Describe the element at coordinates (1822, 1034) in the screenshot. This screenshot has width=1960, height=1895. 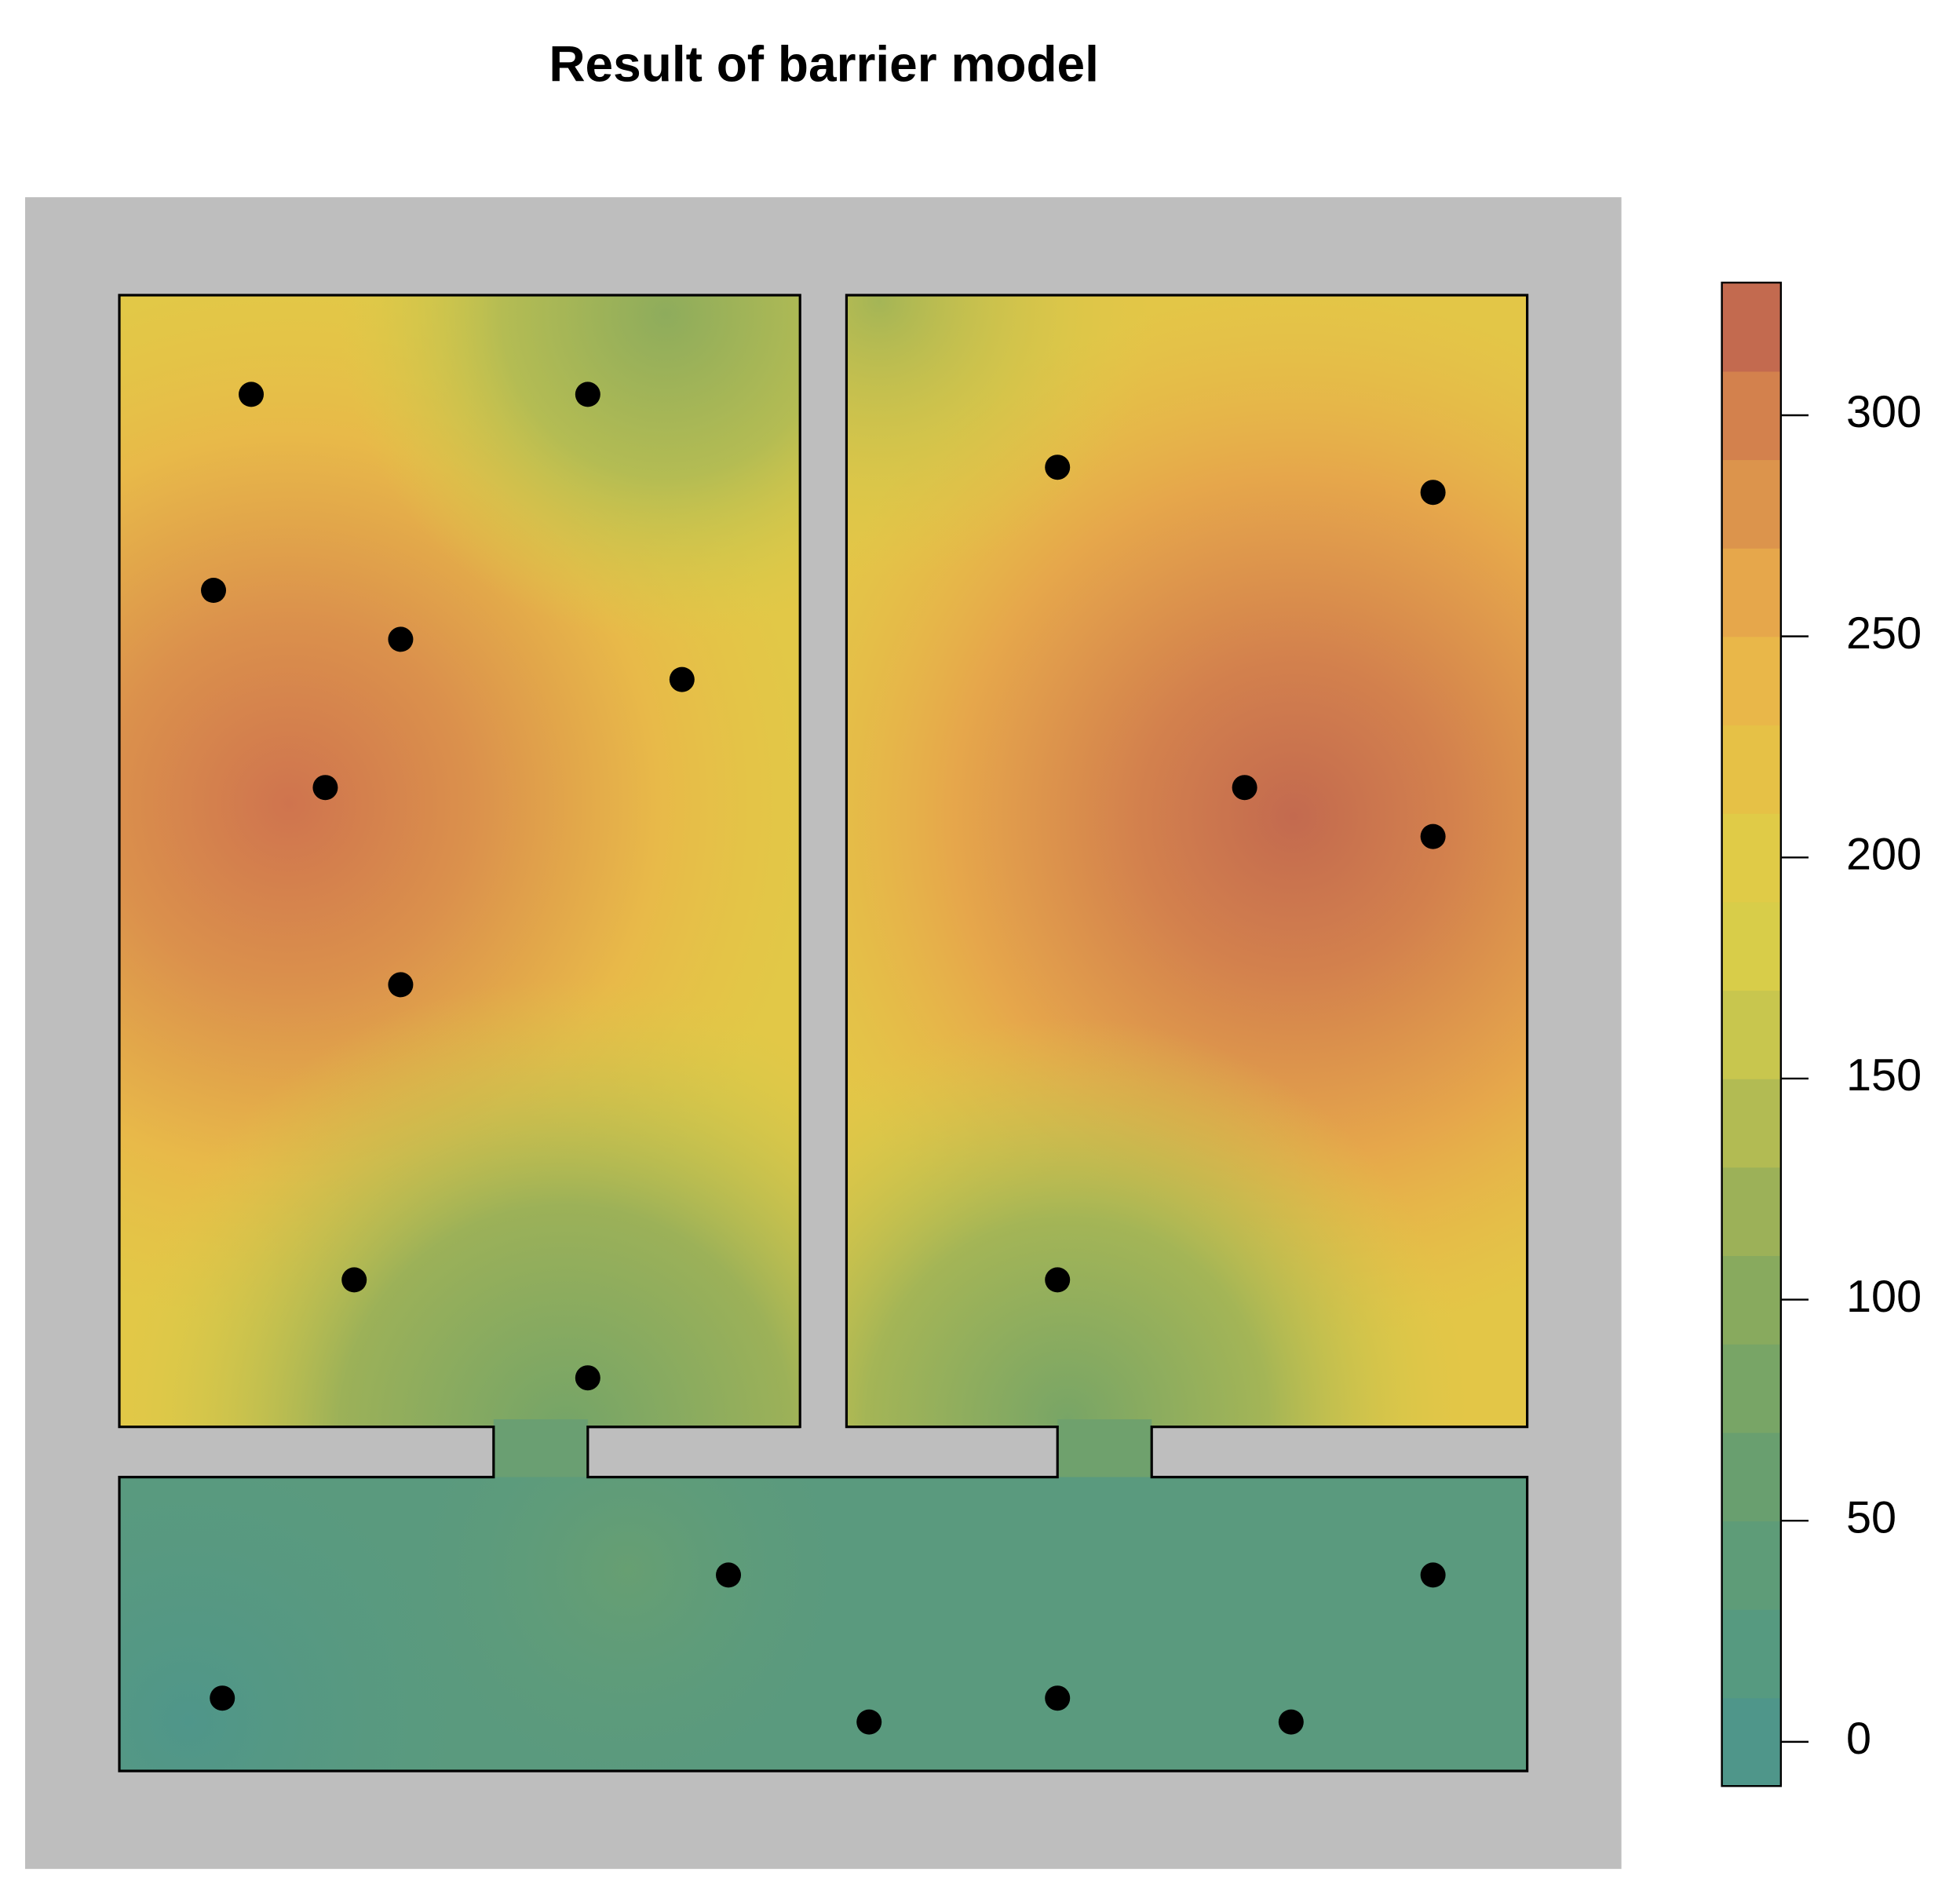
I see `colorbar: 0 50 100 150 200 250 300` at that location.